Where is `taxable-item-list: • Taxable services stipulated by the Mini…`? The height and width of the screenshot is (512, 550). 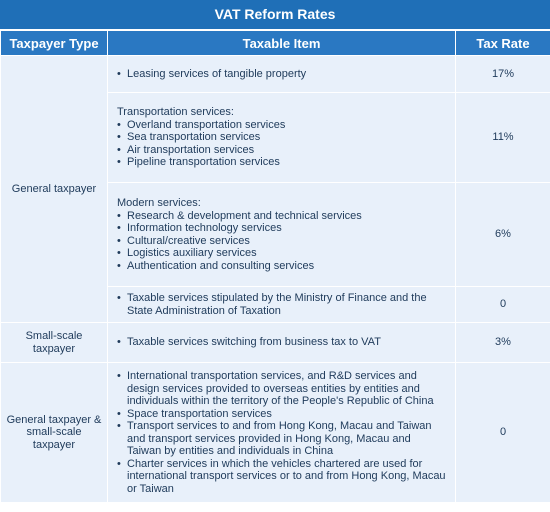 taxable-item-list: • Taxable services stipulated by the Mini… is located at coordinates (282, 304).